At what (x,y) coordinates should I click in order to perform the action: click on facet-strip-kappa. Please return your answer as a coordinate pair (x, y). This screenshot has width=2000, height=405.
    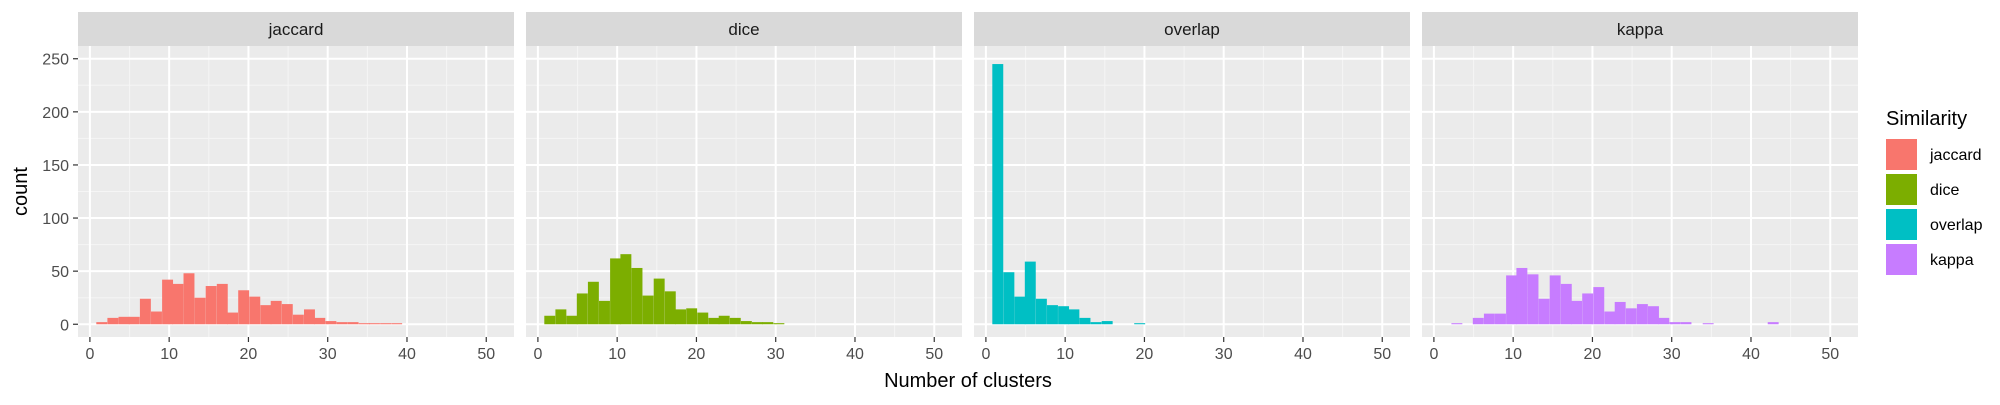
    Looking at the image, I should click on (1640, 29).